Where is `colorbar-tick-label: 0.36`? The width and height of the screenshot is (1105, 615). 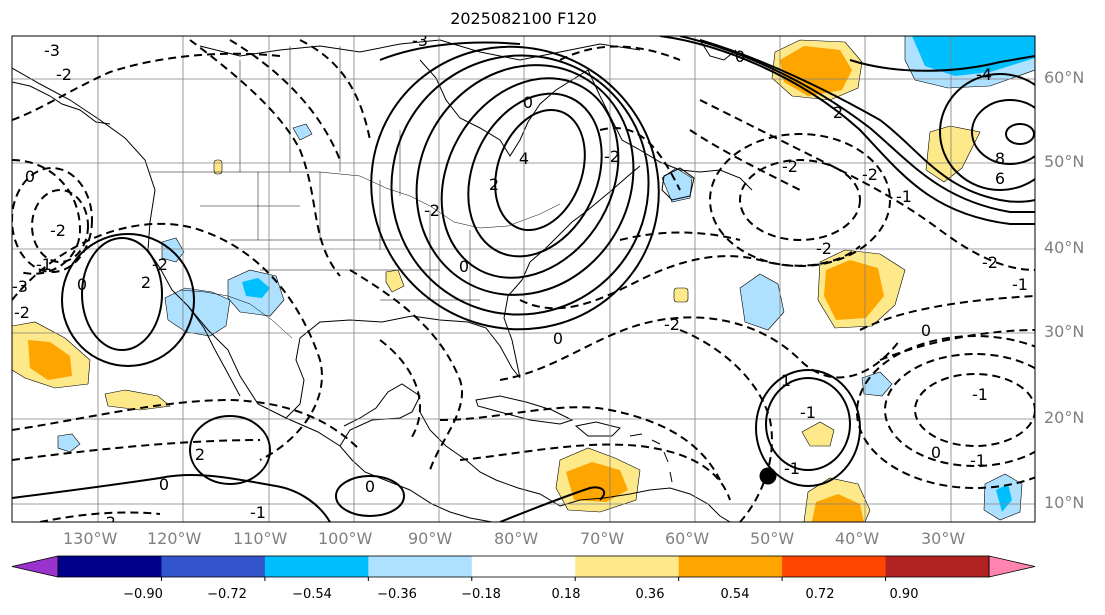
colorbar-tick-label: 0.36 is located at coordinates (650, 594).